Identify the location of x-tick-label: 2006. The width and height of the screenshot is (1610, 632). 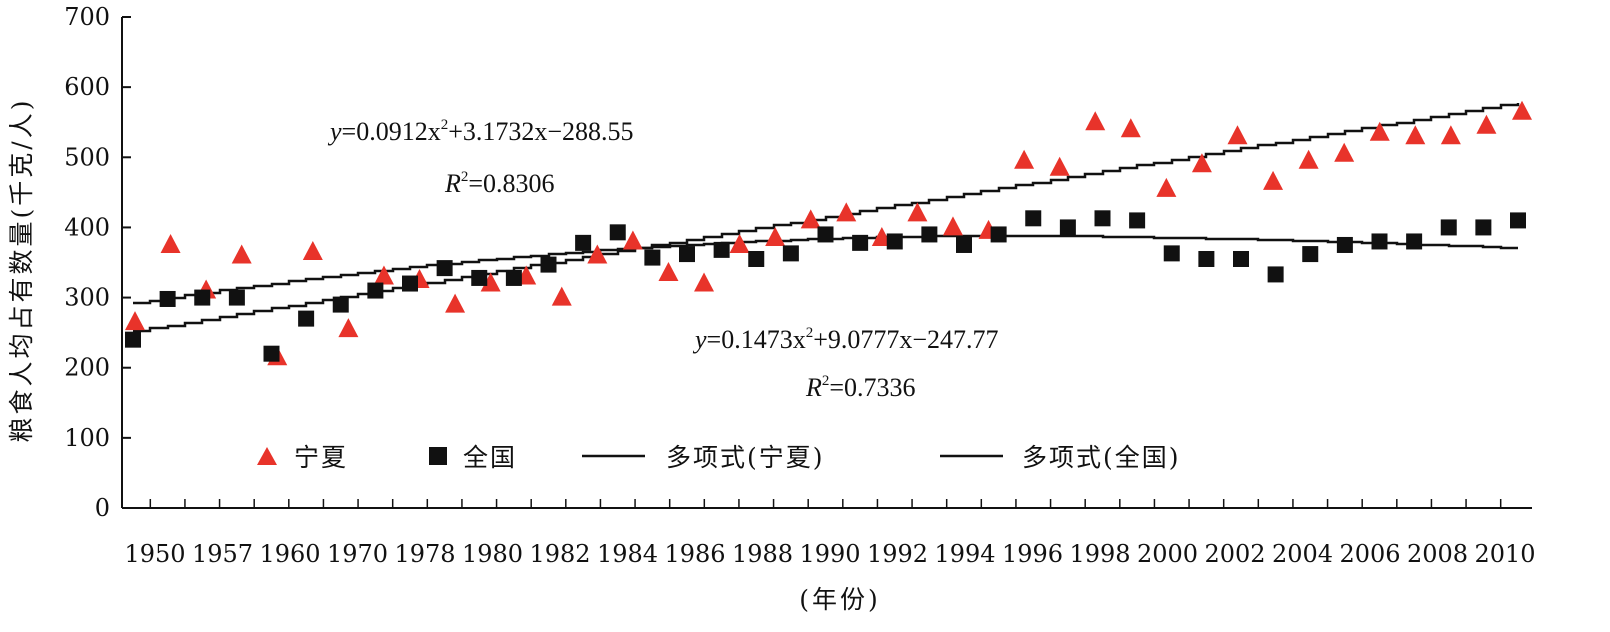
(1369, 554).